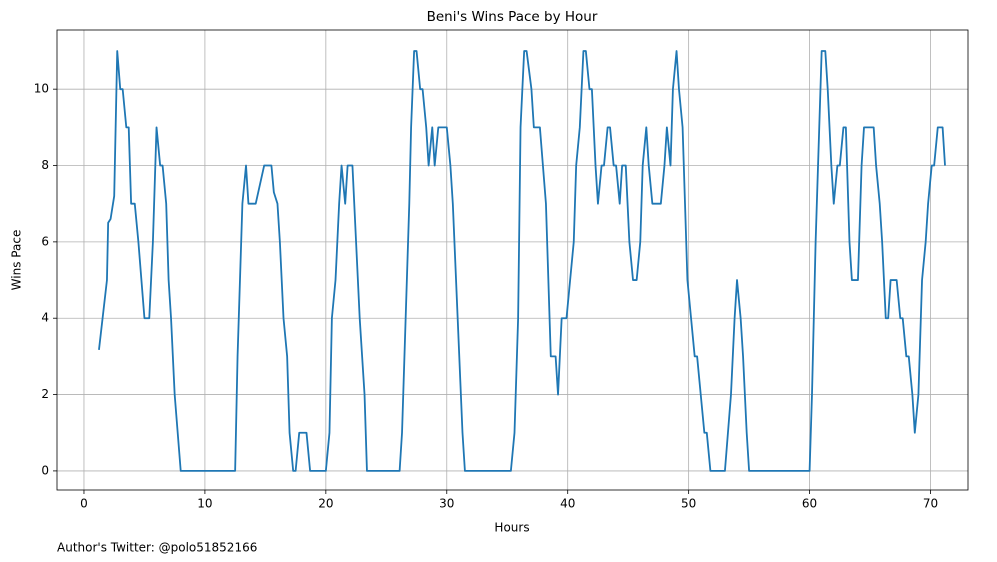 The width and height of the screenshot is (997, 562). What do you see at coordinates (41, 89) in the screenshot?
I see `y-tick-label: 10` at bounding box center [41, 89].